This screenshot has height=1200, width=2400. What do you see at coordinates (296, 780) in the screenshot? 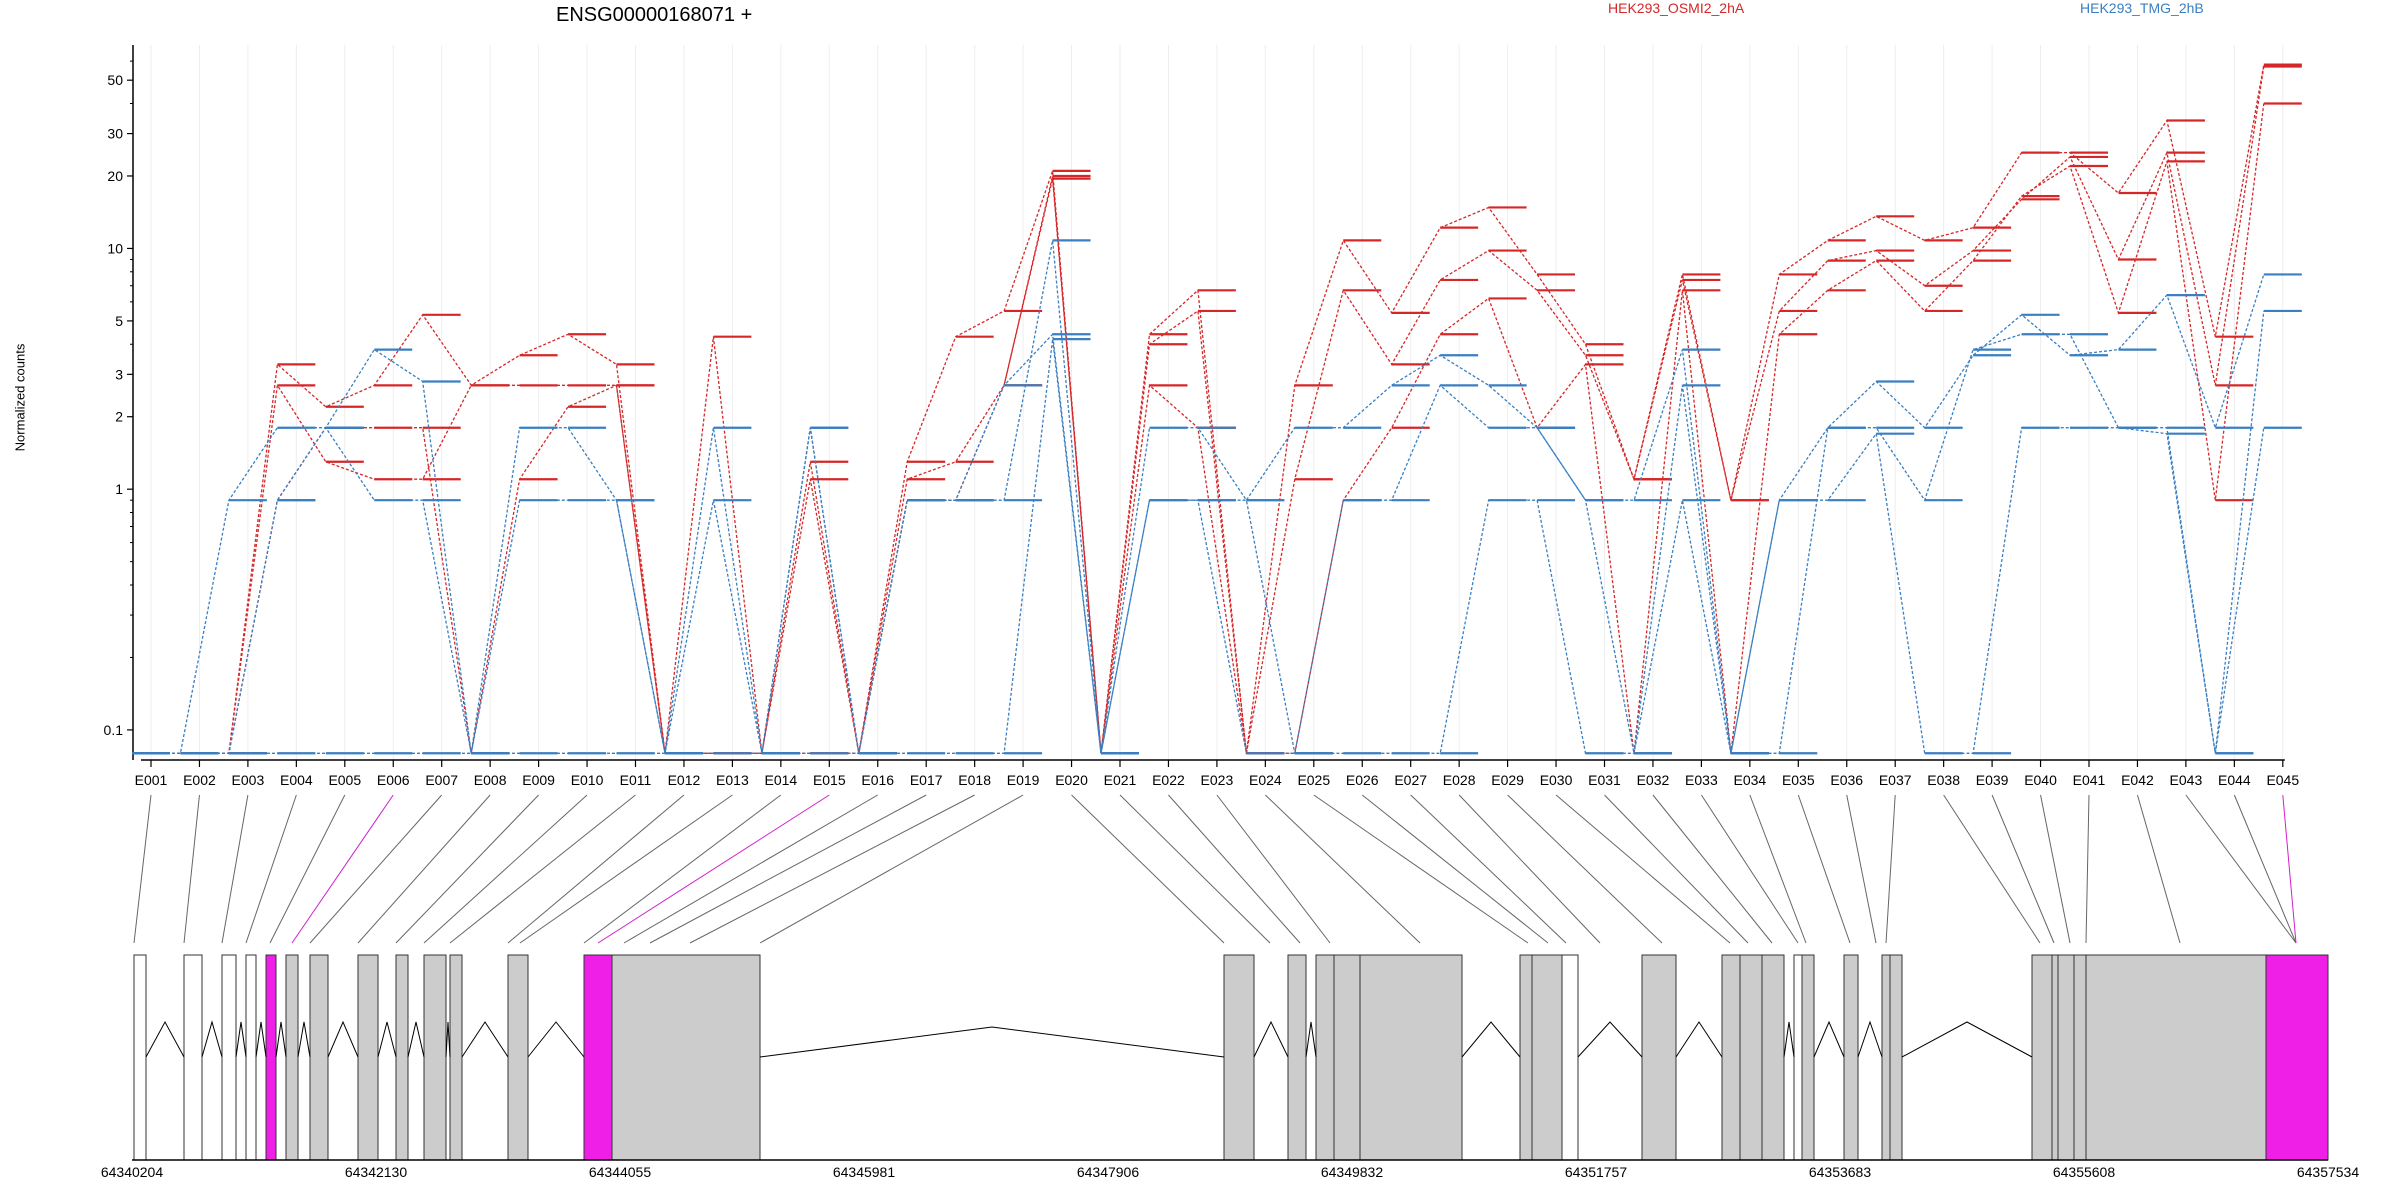
I see `x-tick-label: E004` at bounding box center [296, 780].